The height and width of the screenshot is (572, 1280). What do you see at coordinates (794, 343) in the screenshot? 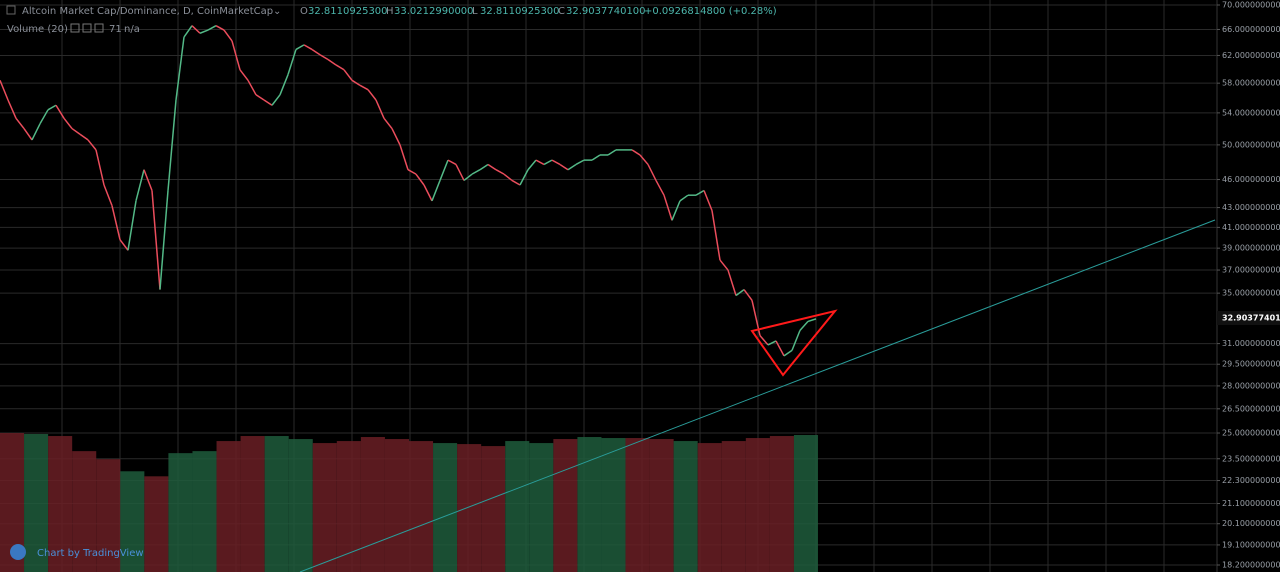
I see `wedge-drawing` at bounding box center [794, 343].